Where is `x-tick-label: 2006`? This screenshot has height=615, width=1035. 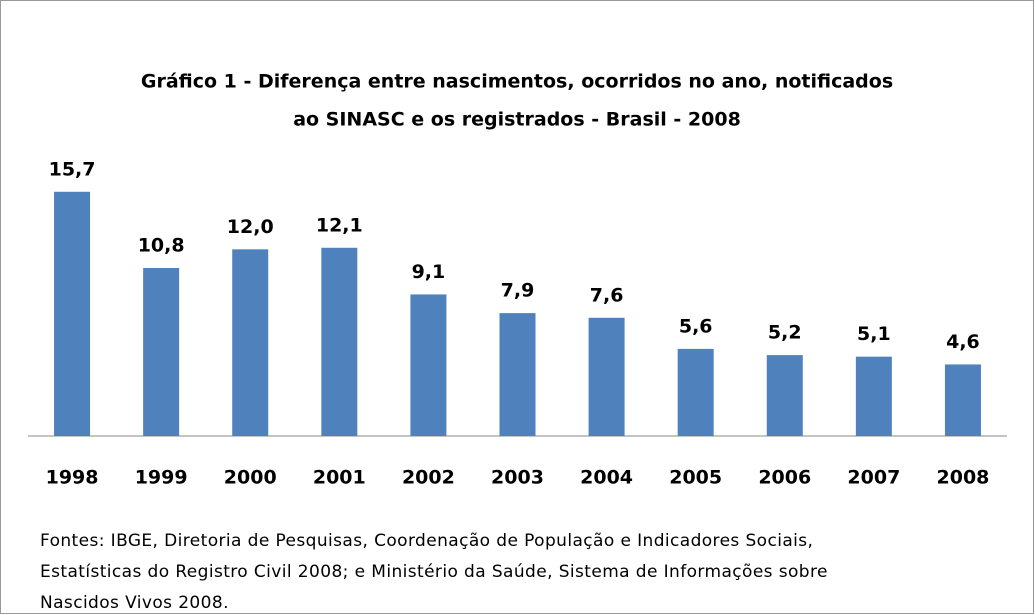 x-tick-label: 2006 is located at coordinates (784, 478).